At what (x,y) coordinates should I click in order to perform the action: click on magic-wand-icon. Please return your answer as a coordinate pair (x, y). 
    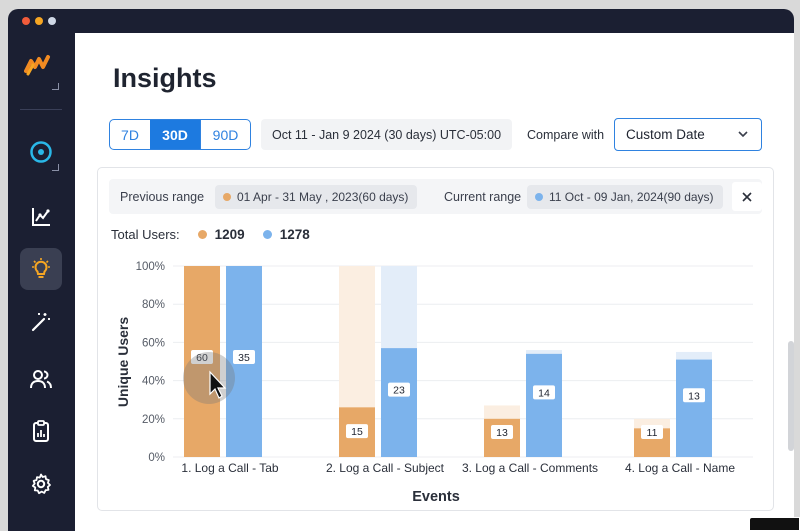
    Looking at the image, I should click on (40, 322).